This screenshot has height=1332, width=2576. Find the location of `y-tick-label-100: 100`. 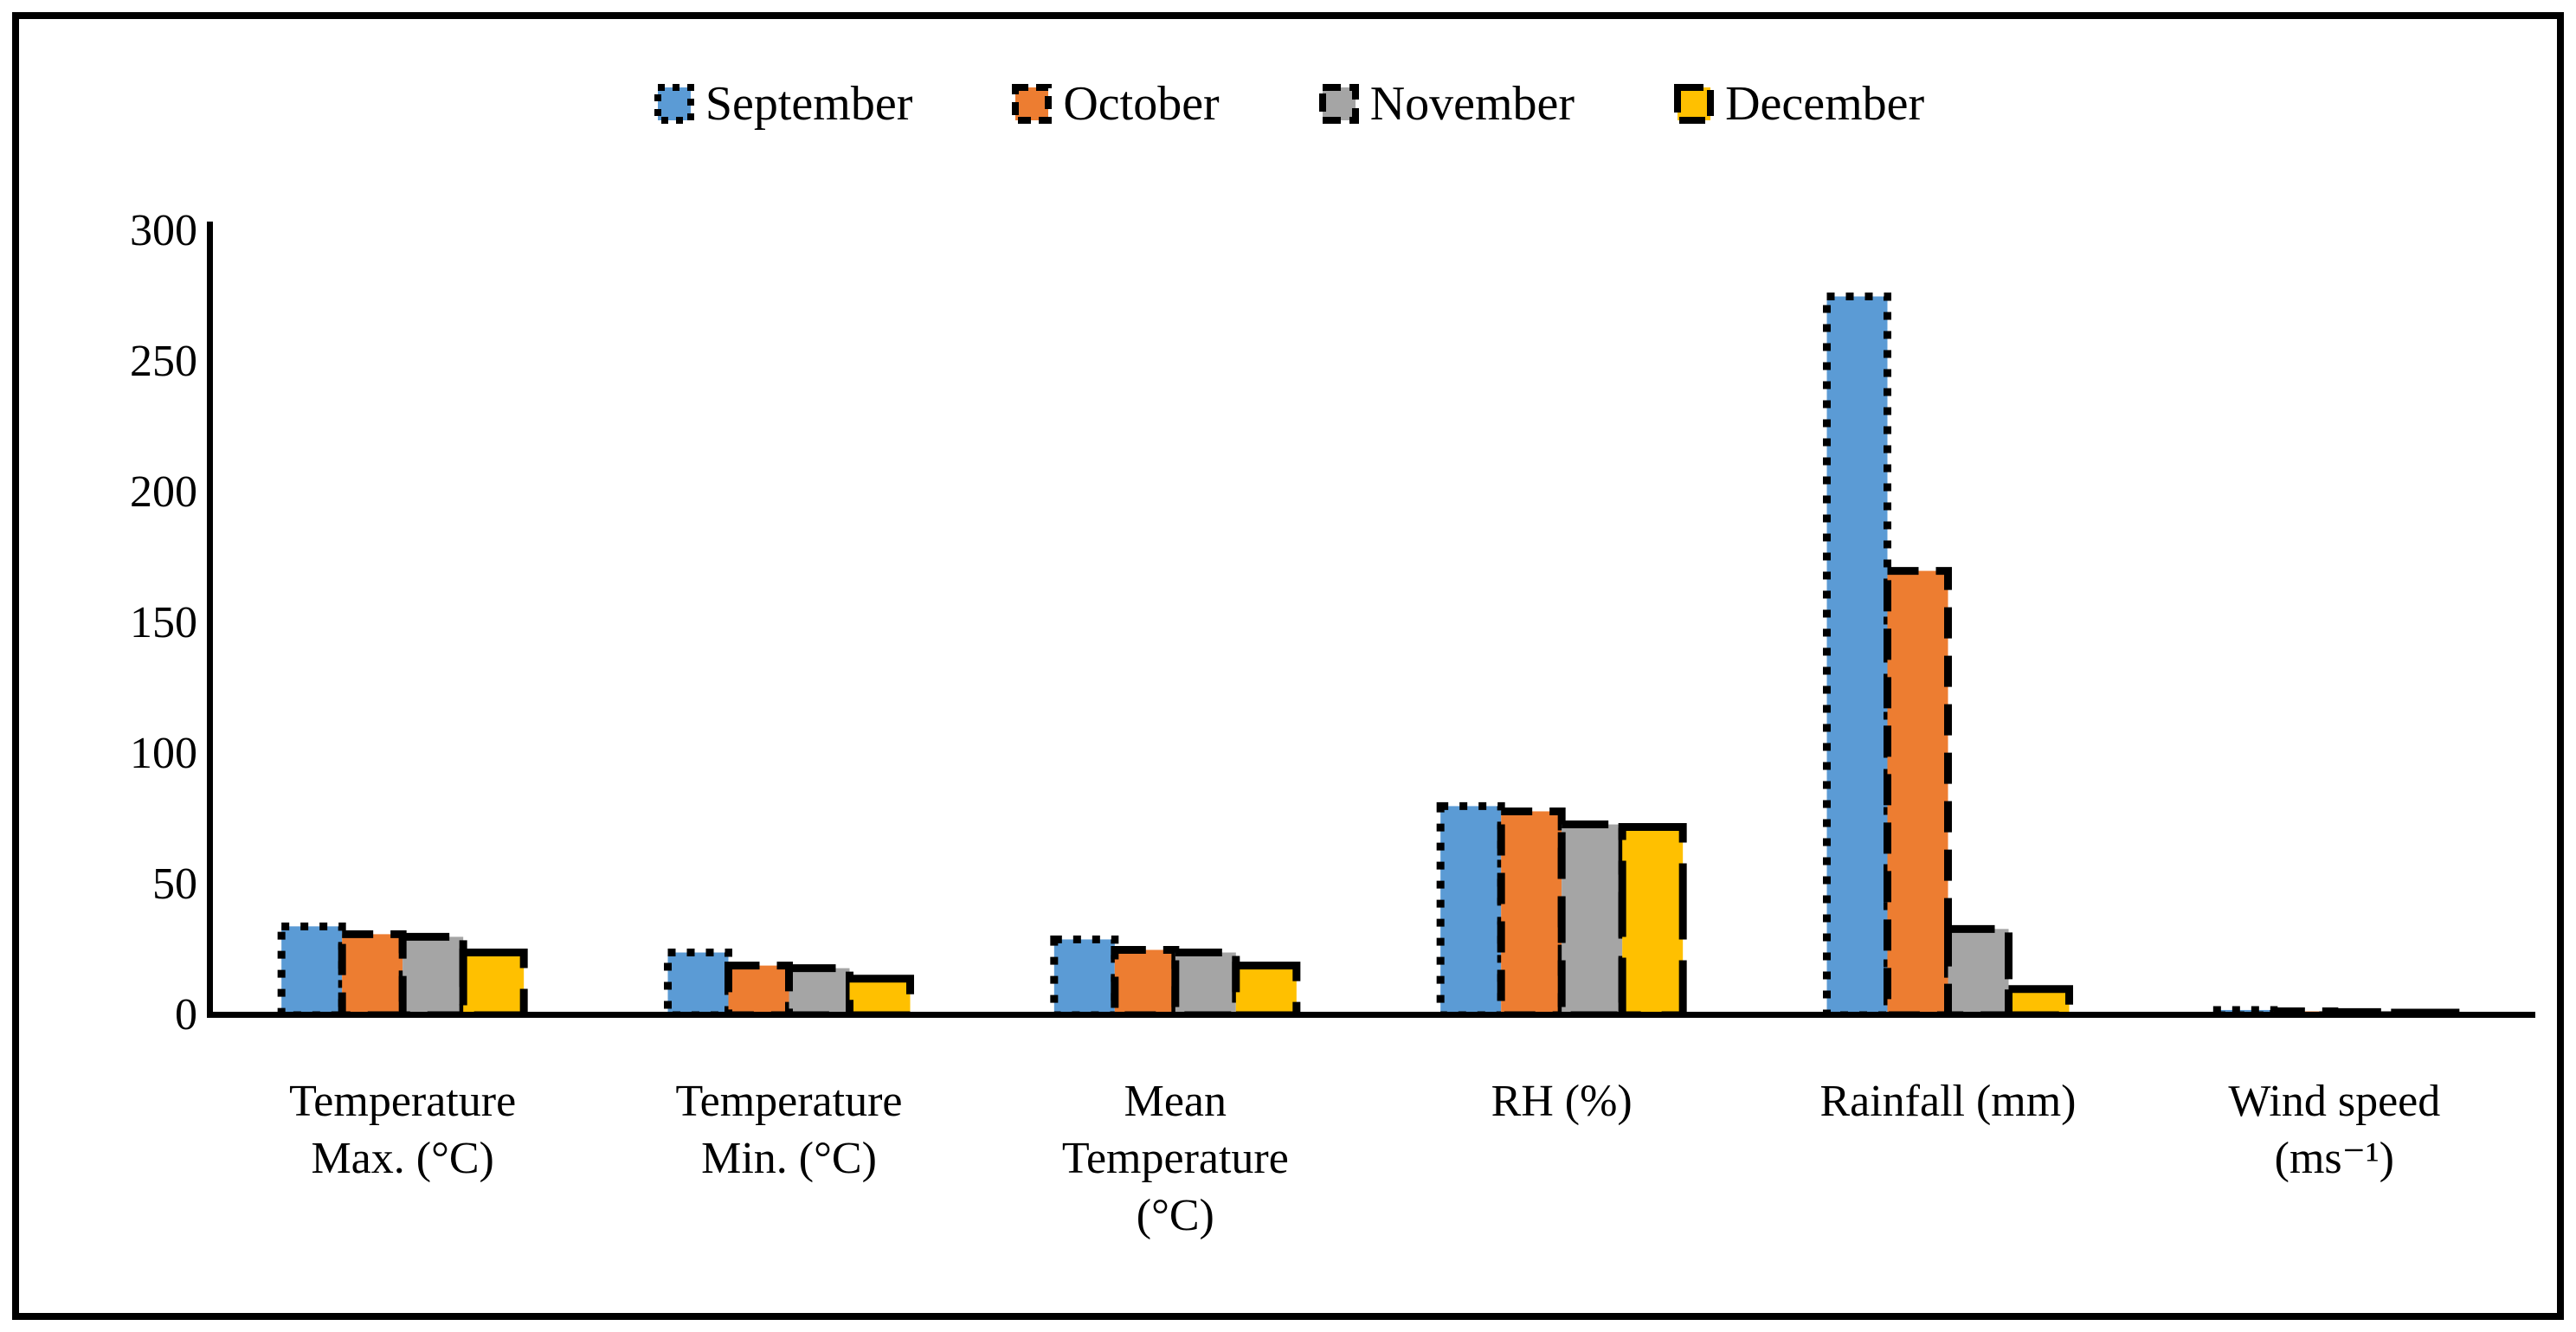

y-tick-label-100: 100 is located at coordinates (163, 753).